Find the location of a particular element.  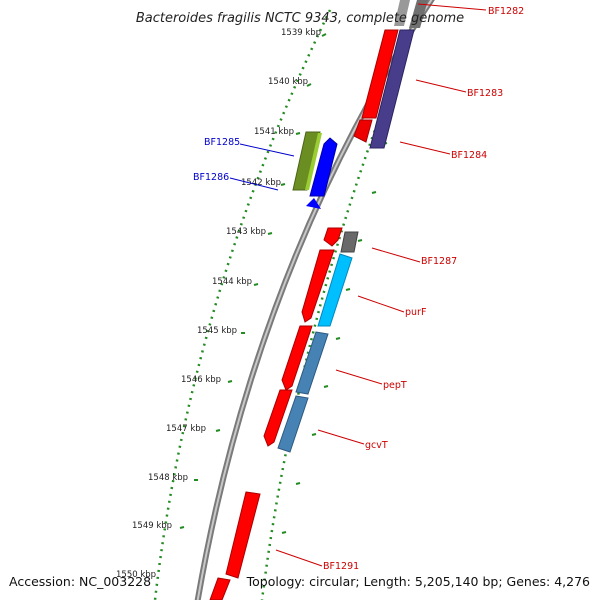

tick-label: 1542 kbp is located at coordinates (261, 183).